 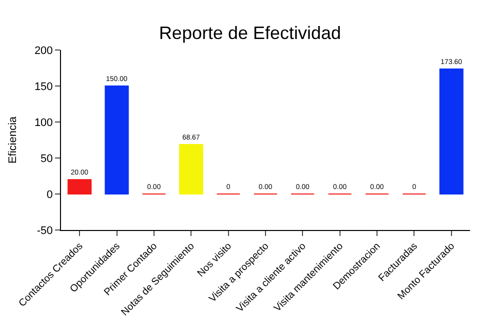 What do you see at coordinates (43, 86) in the screenshot?
I see `y-tick-label: 150` at bounding box center [43, 86].